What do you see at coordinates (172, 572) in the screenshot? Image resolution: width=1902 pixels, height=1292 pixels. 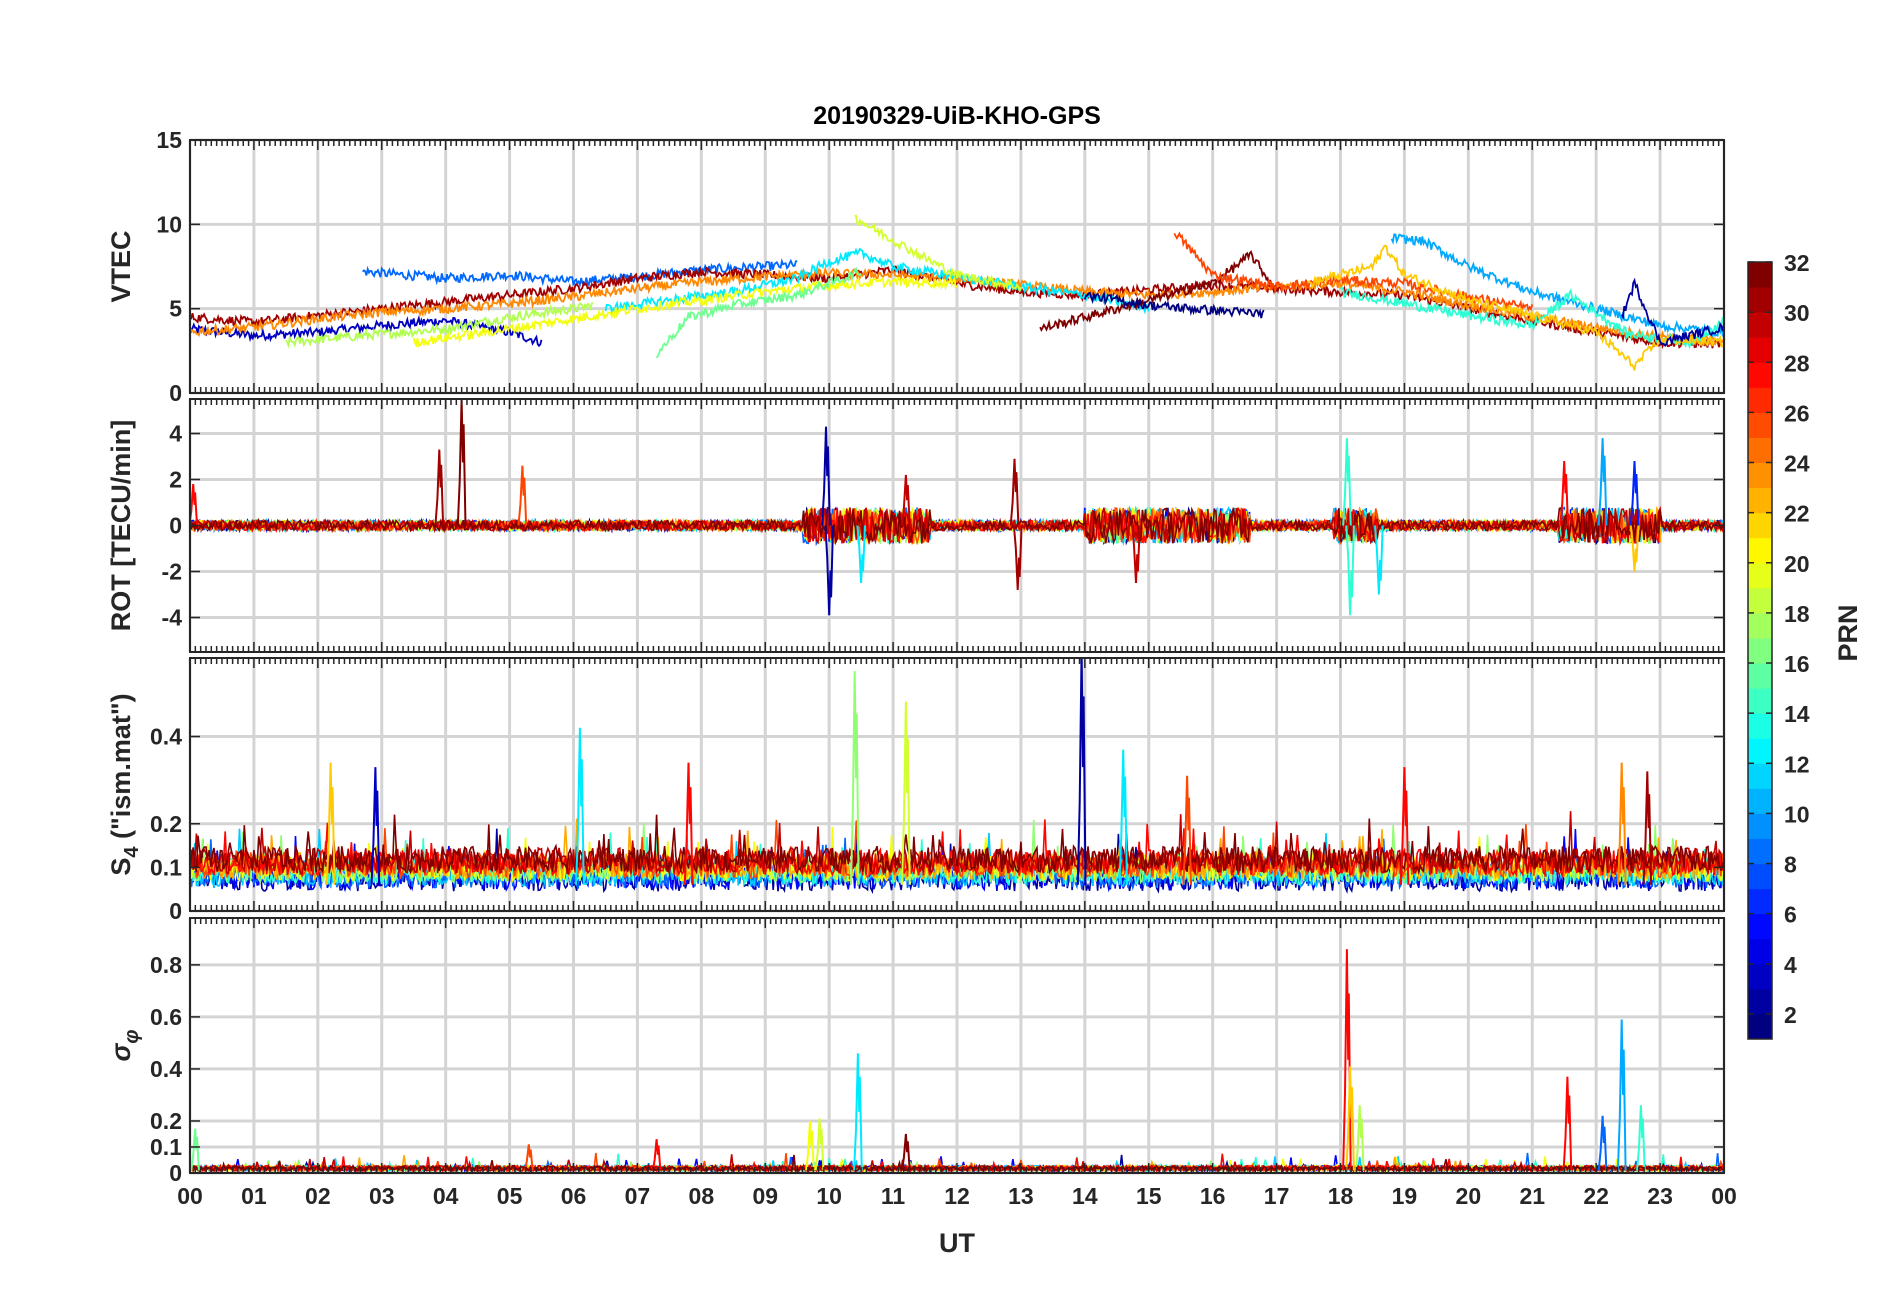 I see `y-tick-label-rot: -2` at bounding box center [172, 572].